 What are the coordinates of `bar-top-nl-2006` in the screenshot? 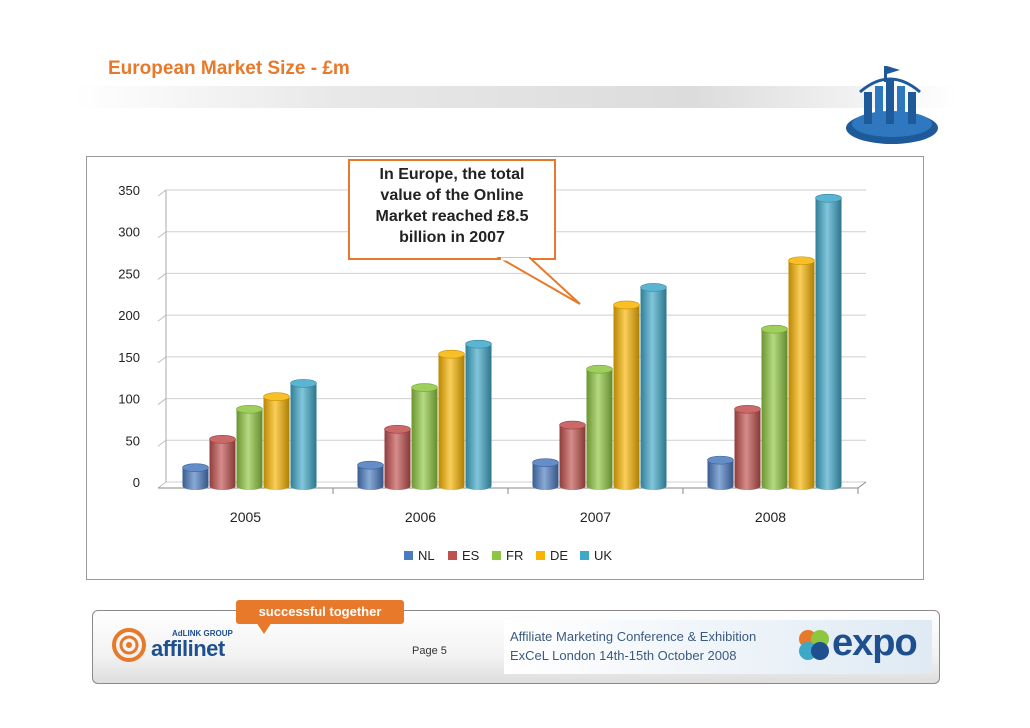 It's located at (370, 465).